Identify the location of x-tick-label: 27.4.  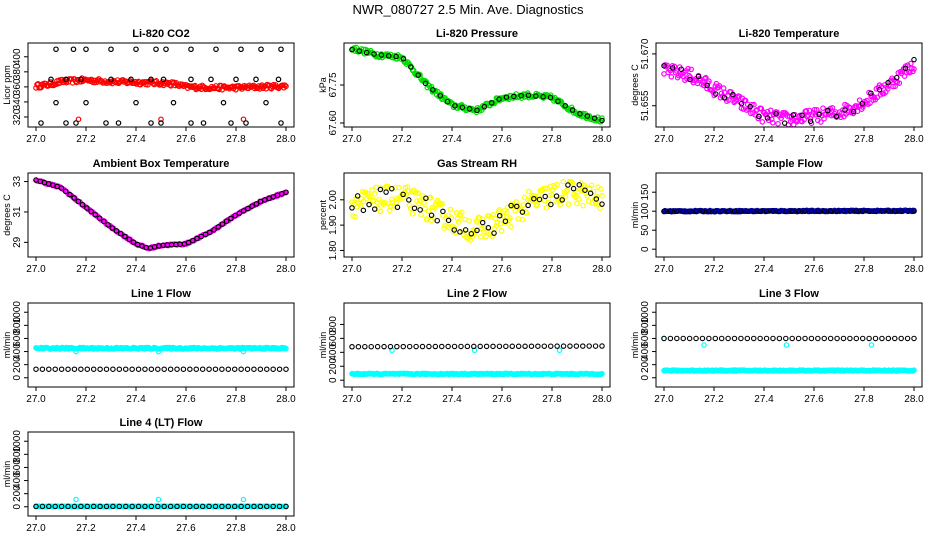
(452, 269).